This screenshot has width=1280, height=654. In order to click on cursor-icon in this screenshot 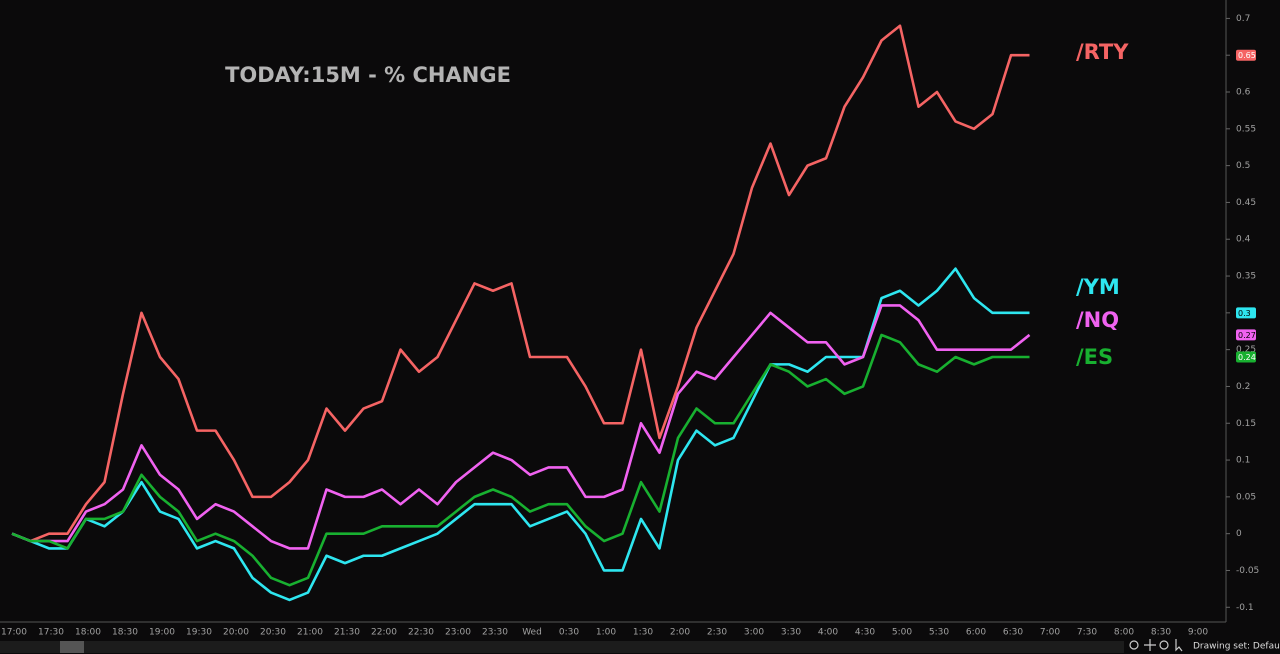, I will do `click(1179, 645)`.